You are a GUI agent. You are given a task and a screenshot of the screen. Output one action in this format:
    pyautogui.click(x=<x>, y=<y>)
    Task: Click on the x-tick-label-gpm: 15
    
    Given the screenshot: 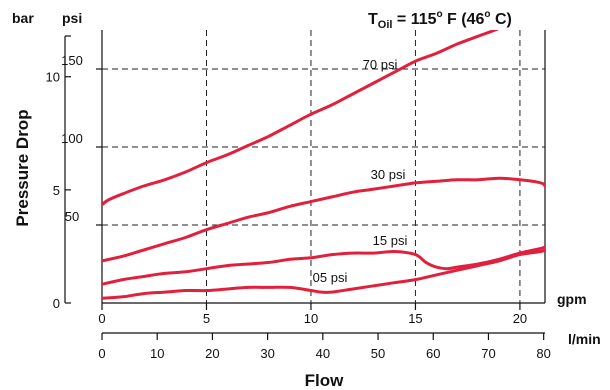 What is the action you would take?
    pyautogui.click(x=415, y=318)
    